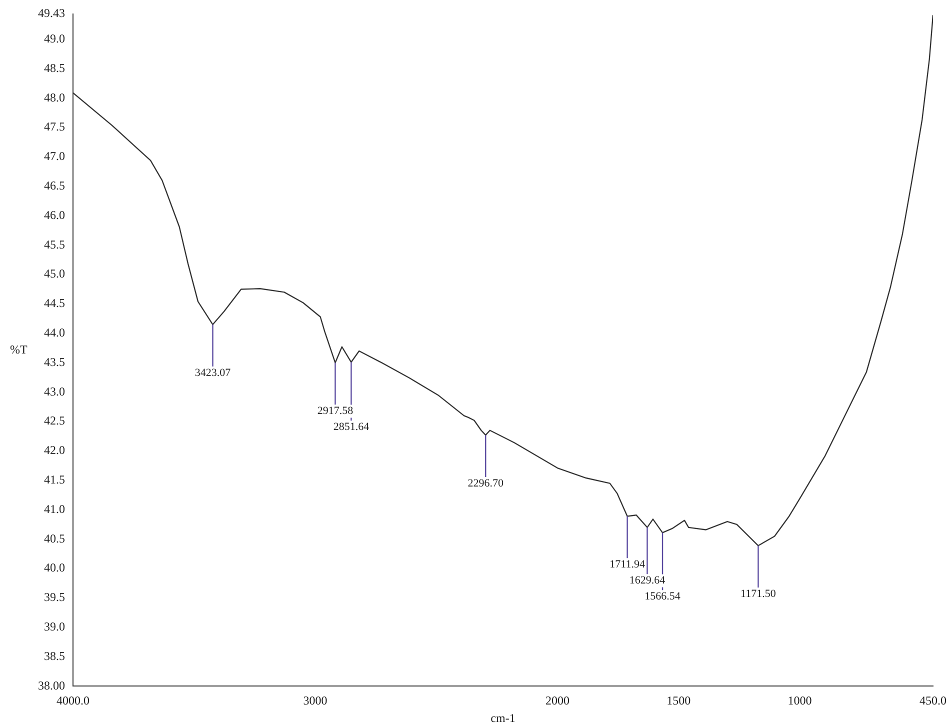  What do you see at coordinates (54, 332) in the screenshot?
I see `y-tick-label: 44.0` at bounding box center [54, 332].